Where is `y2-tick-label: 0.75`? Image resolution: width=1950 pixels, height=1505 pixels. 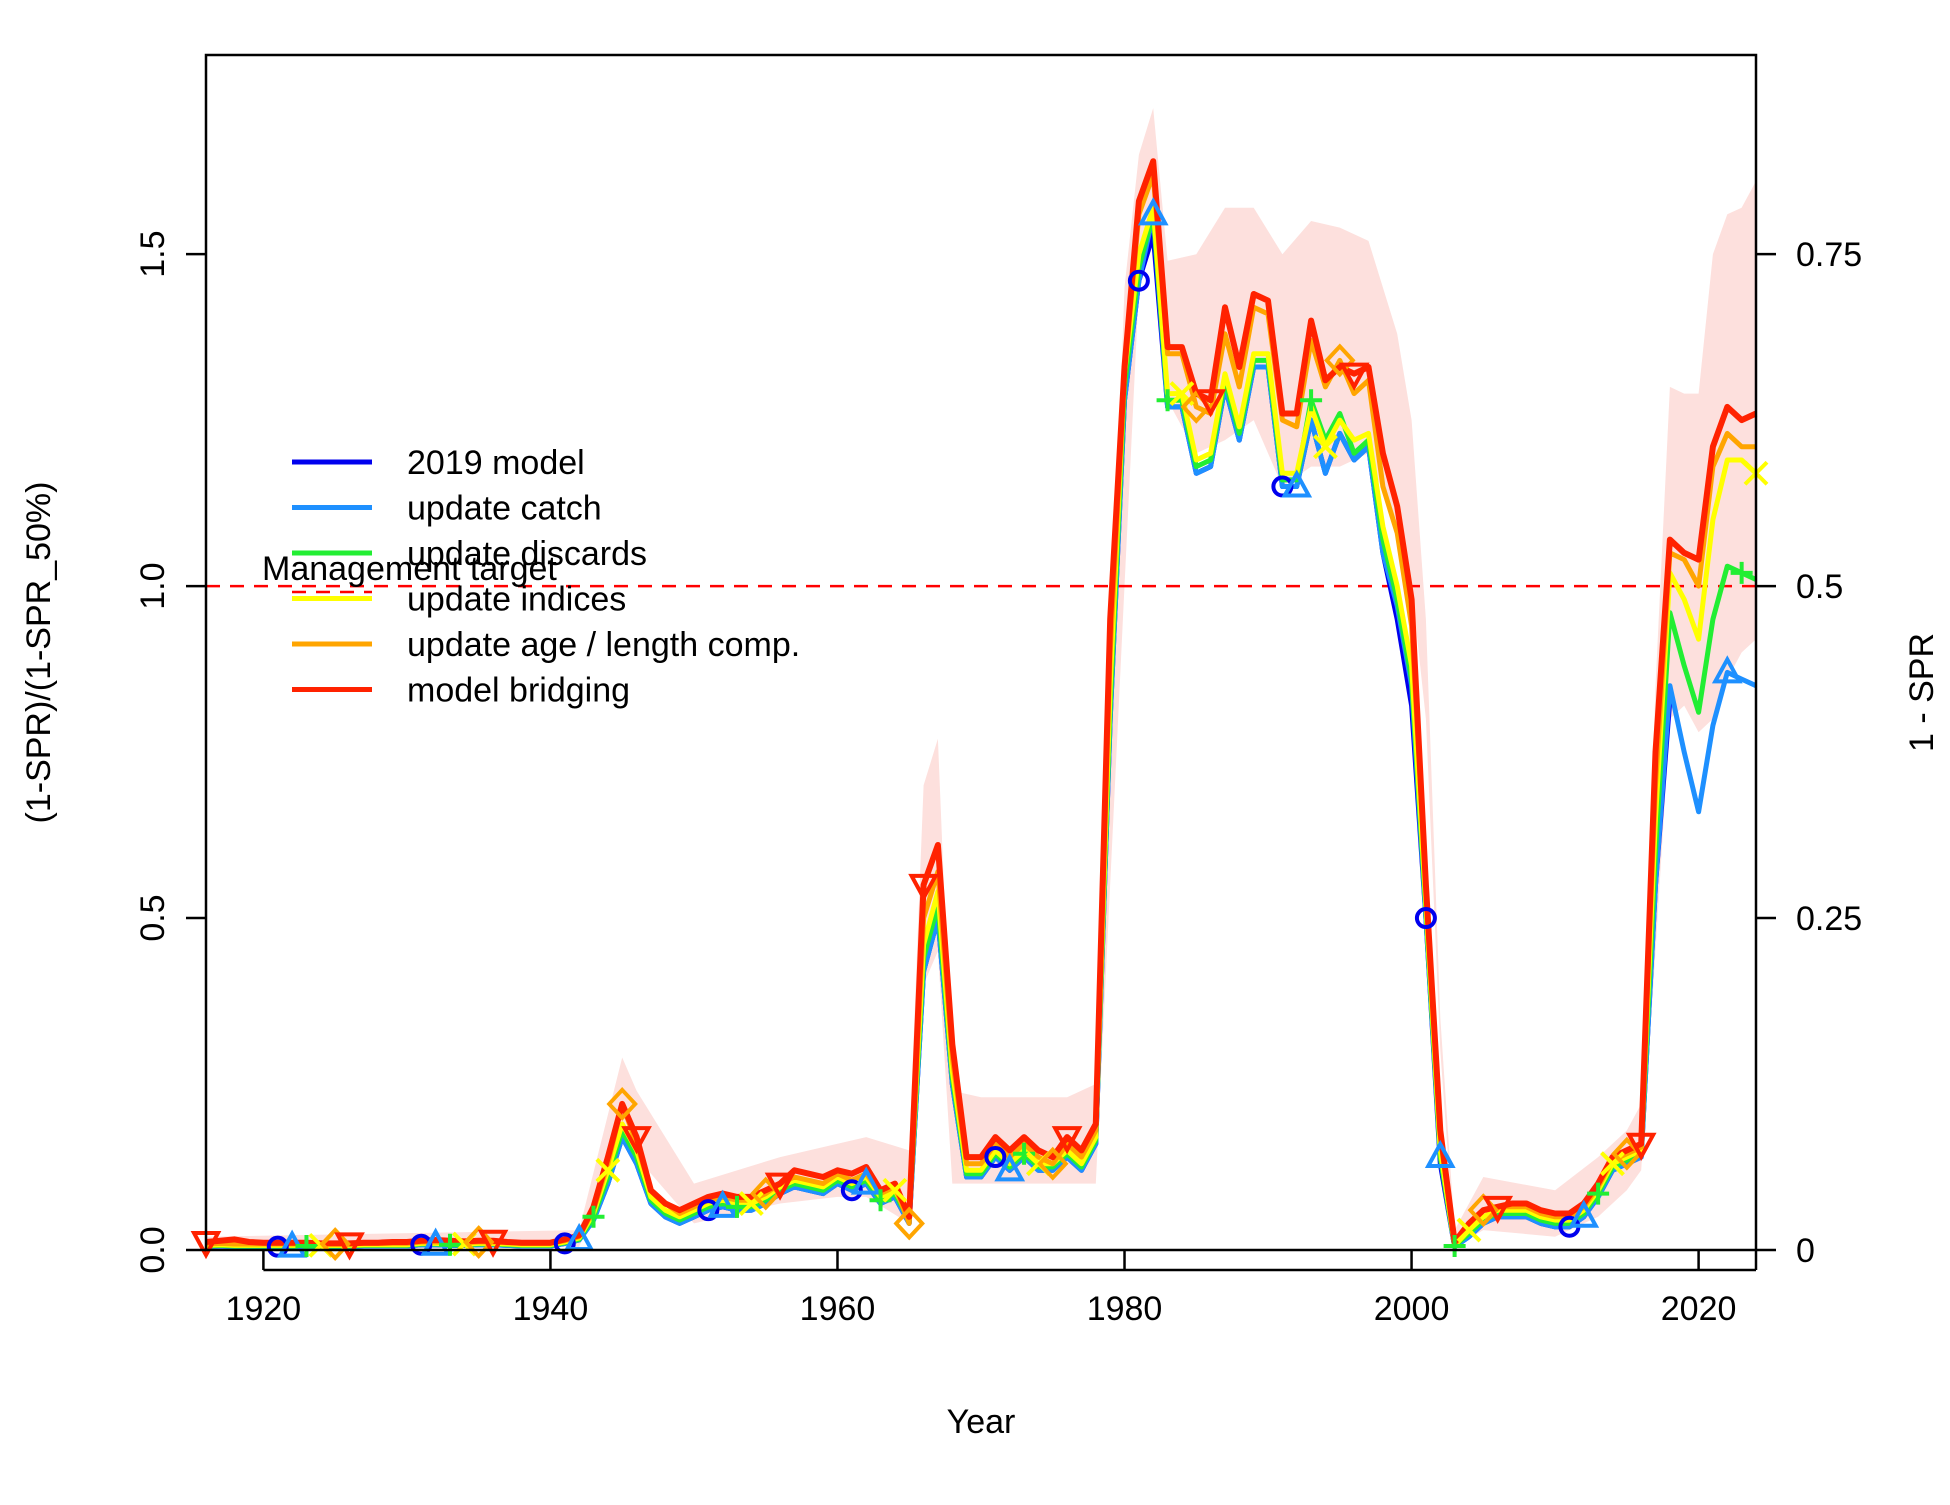
y2-tick-label: 0.75 is located at coordinates (1829, 255).